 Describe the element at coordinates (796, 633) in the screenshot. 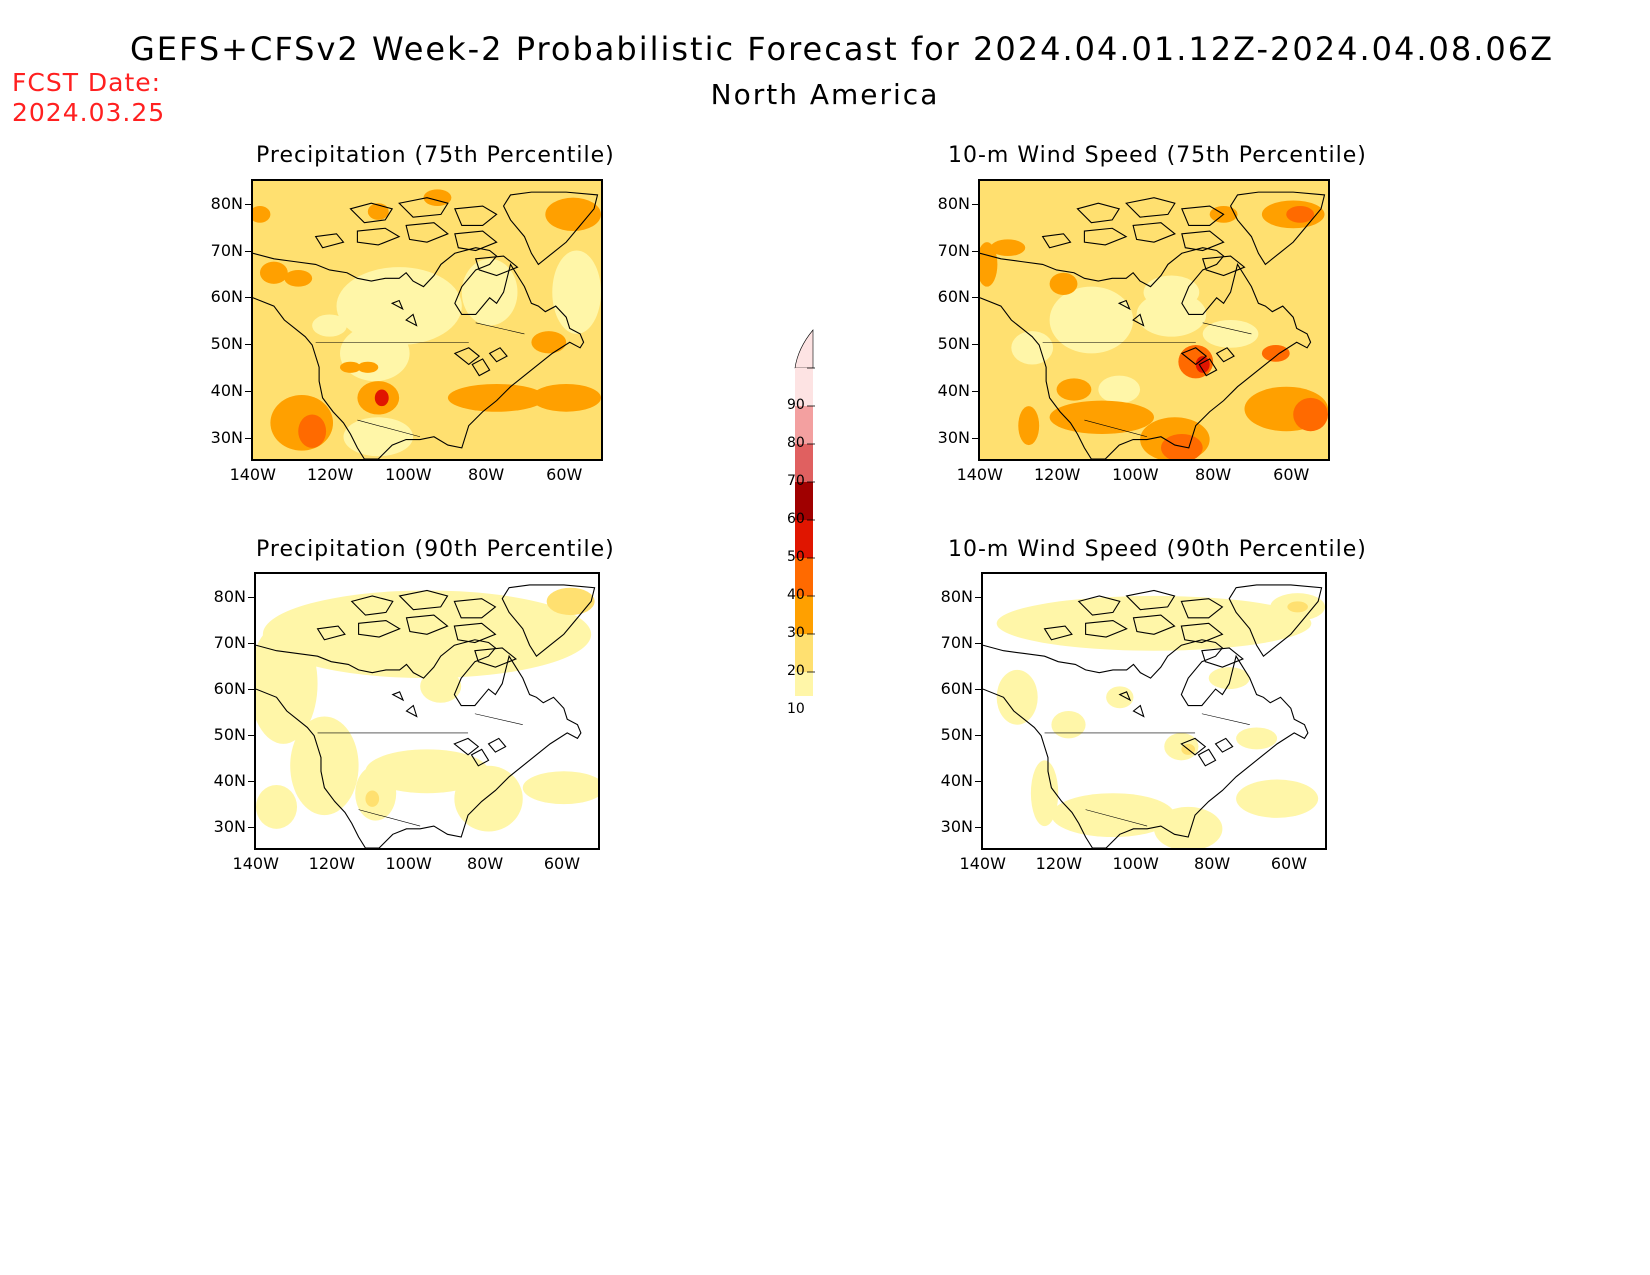

I see `colorbar-label: 30` at that location.